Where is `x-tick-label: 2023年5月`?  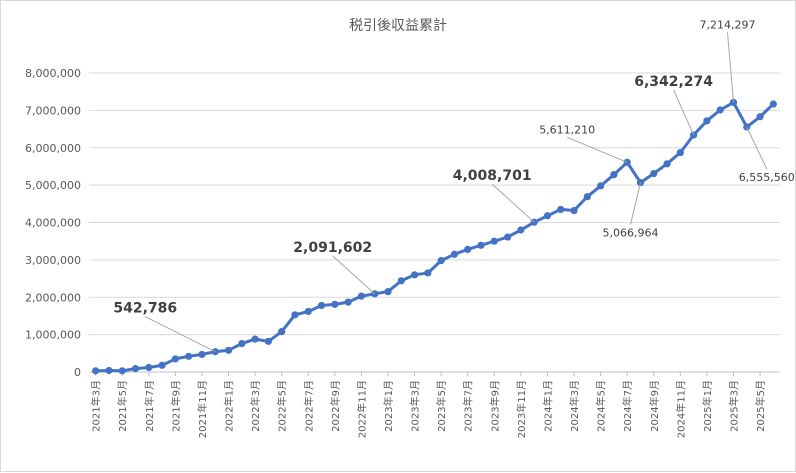 x-tick-label: 2023年5月 is located at coordinates (441, 406).